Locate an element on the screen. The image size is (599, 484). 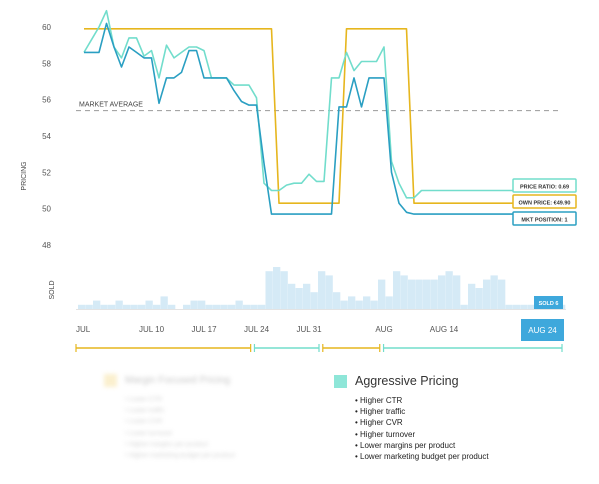
x-tick-label: AUG is located at coordinates (383, 329).